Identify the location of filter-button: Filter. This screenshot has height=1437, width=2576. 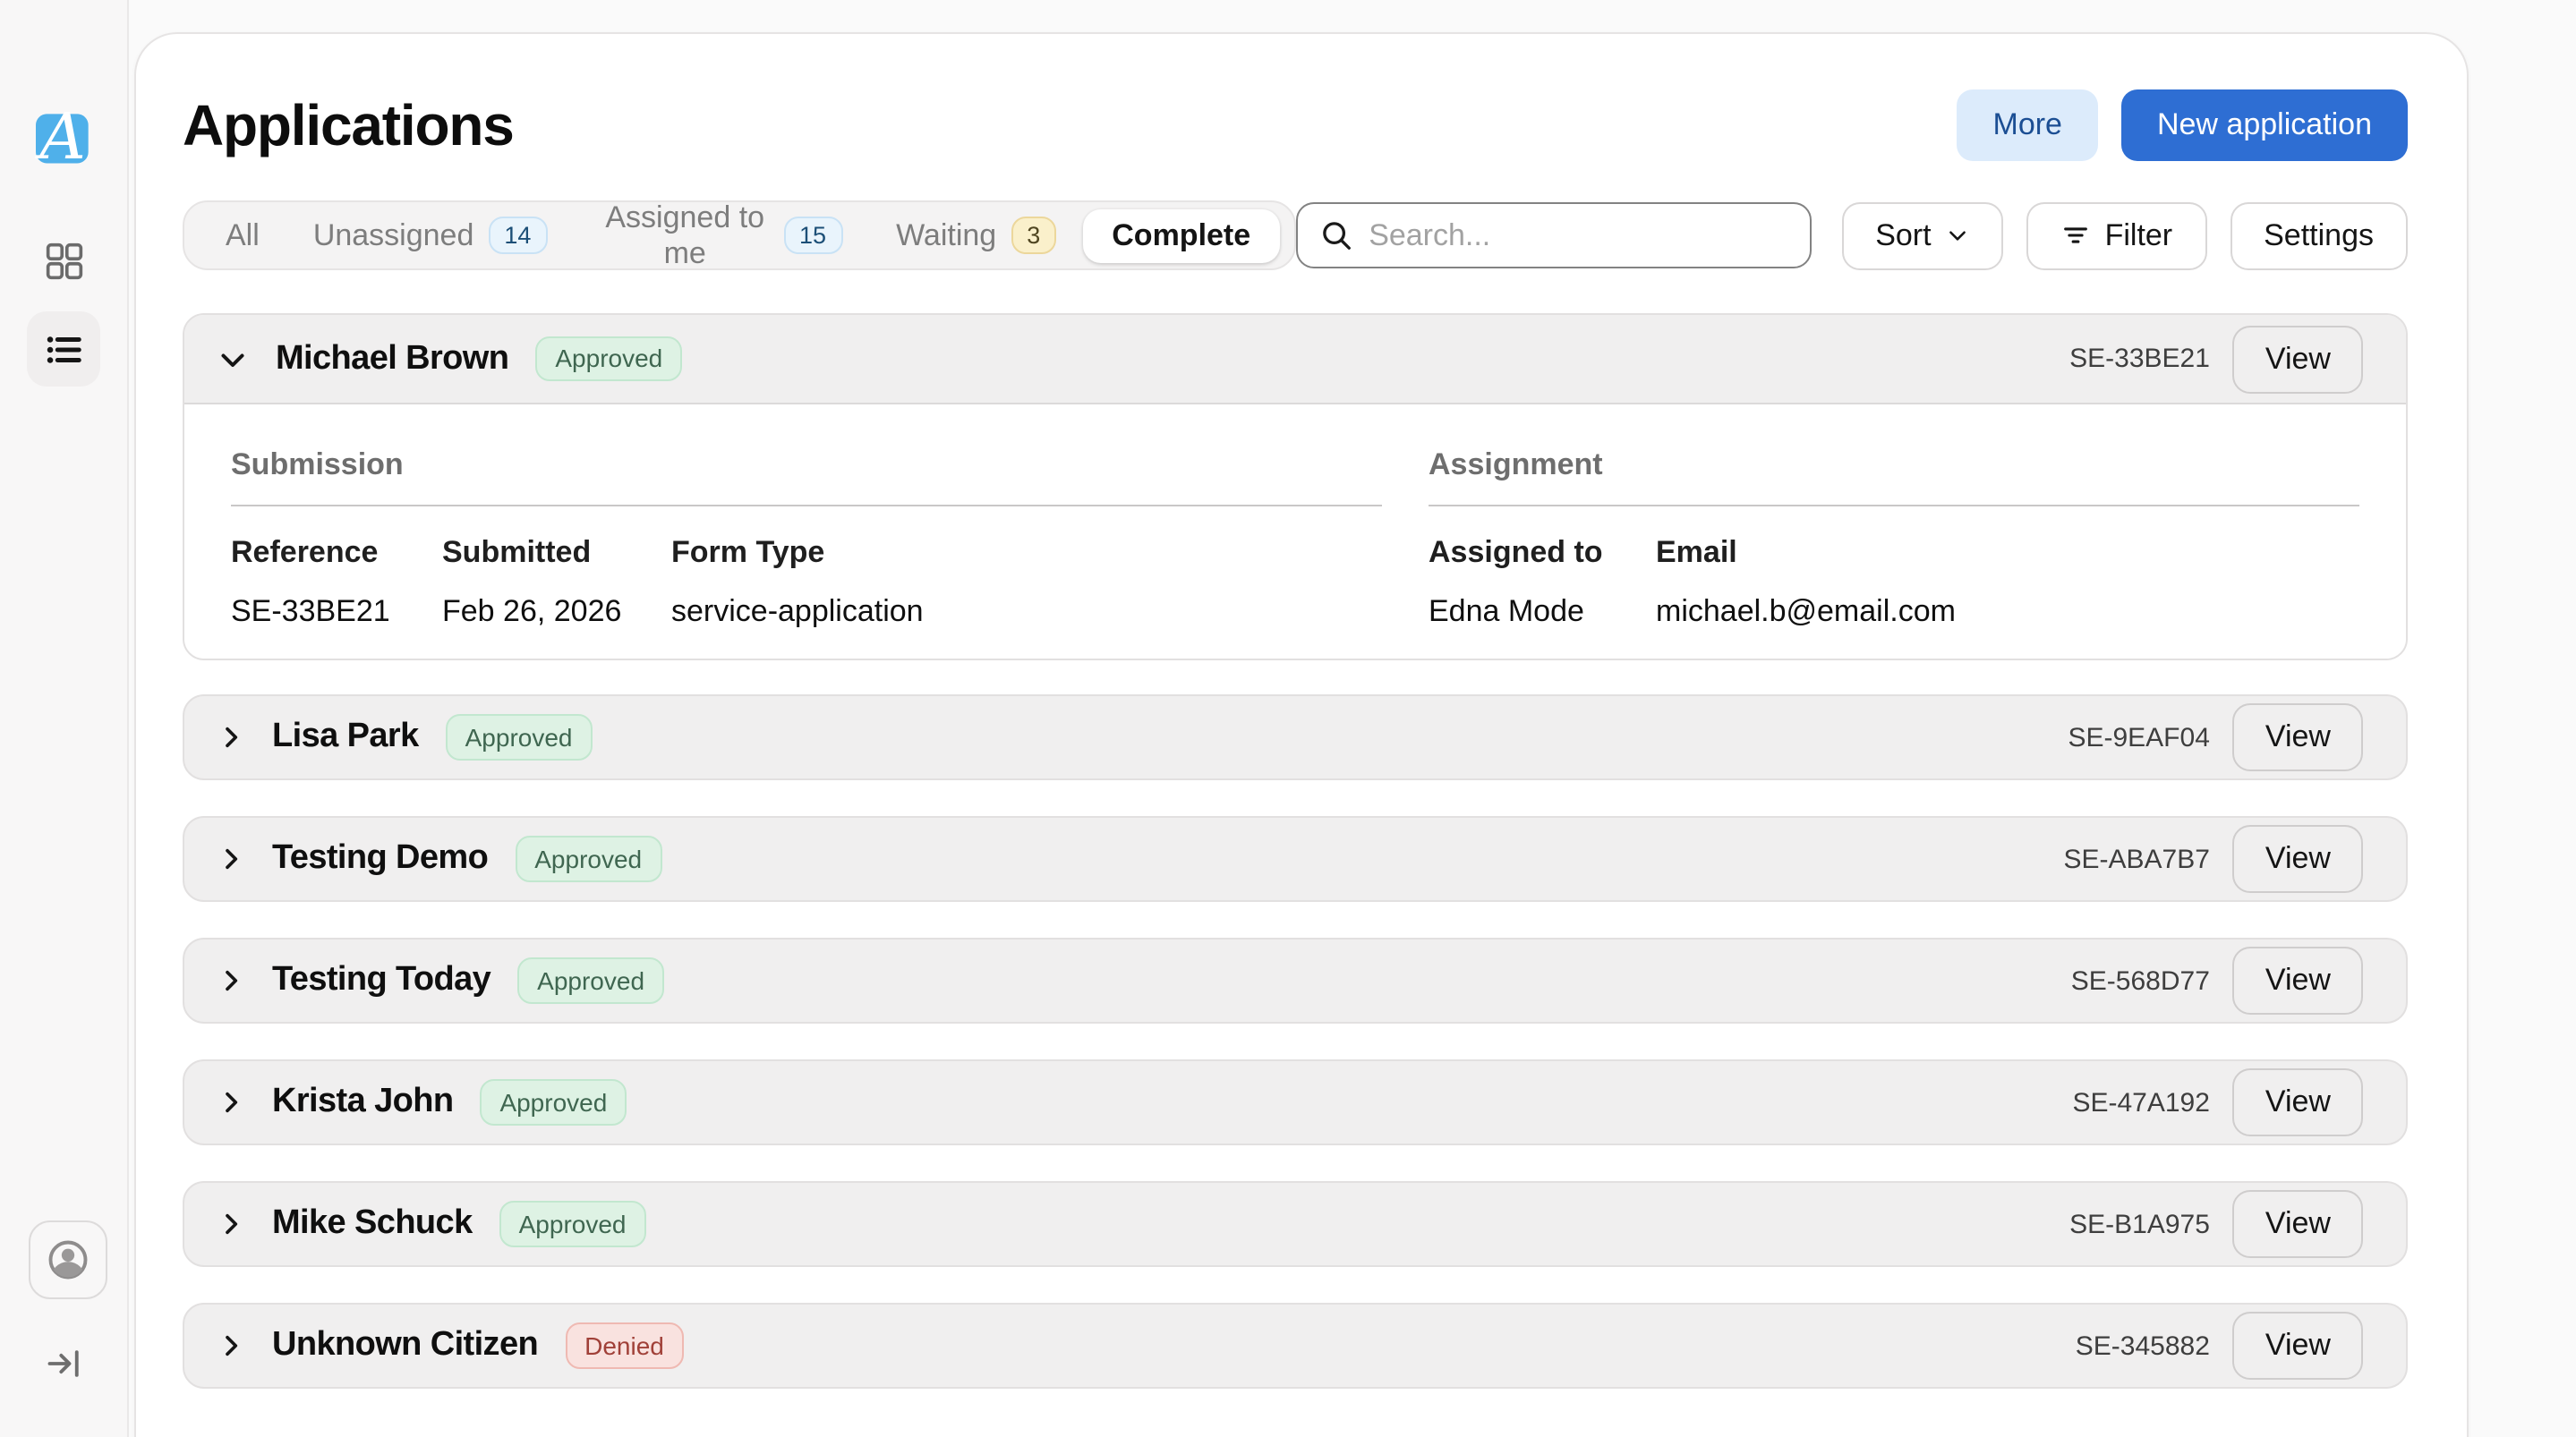
(2116, 235).